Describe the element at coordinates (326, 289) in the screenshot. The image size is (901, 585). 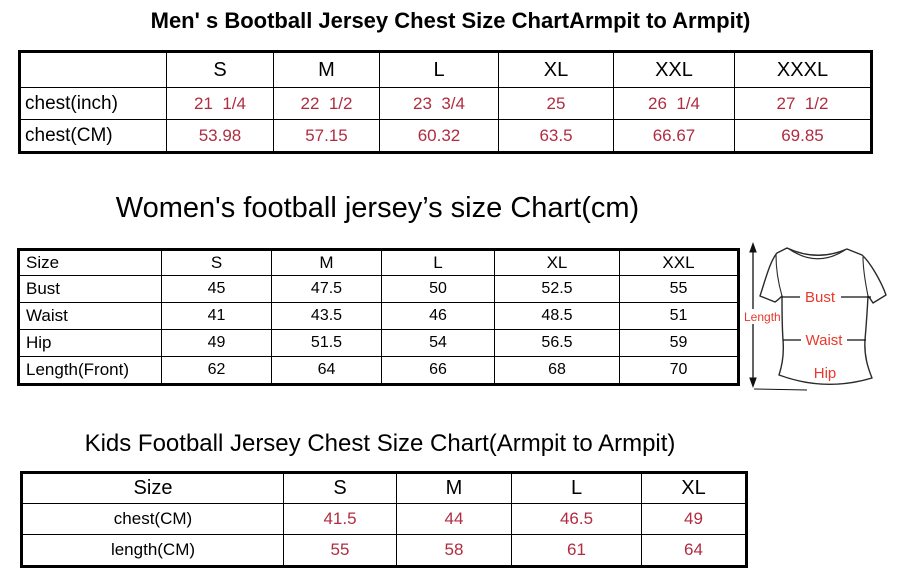
I see `size-value-cell: 47.5` at that location.